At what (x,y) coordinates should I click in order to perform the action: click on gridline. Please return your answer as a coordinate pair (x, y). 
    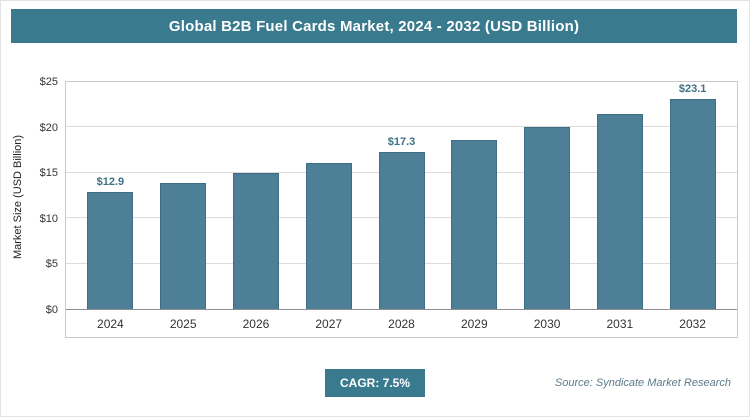
    Looking at the image, I should click on (401, 127).